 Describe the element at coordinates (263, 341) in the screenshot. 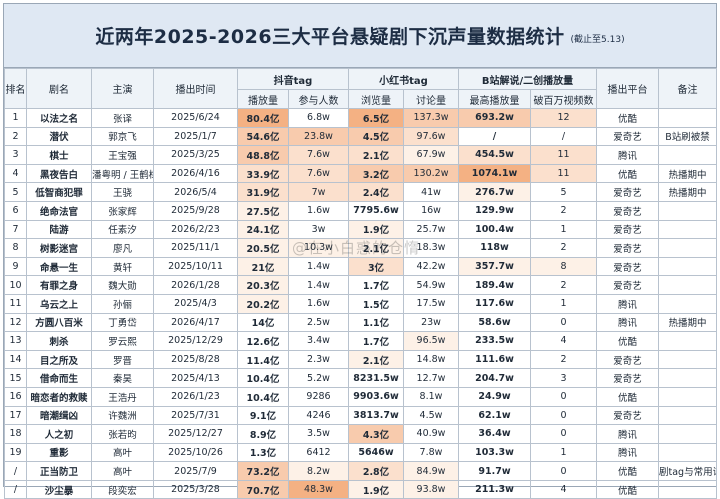

I see `cell-douyin-views: 12.6亿` at that location.